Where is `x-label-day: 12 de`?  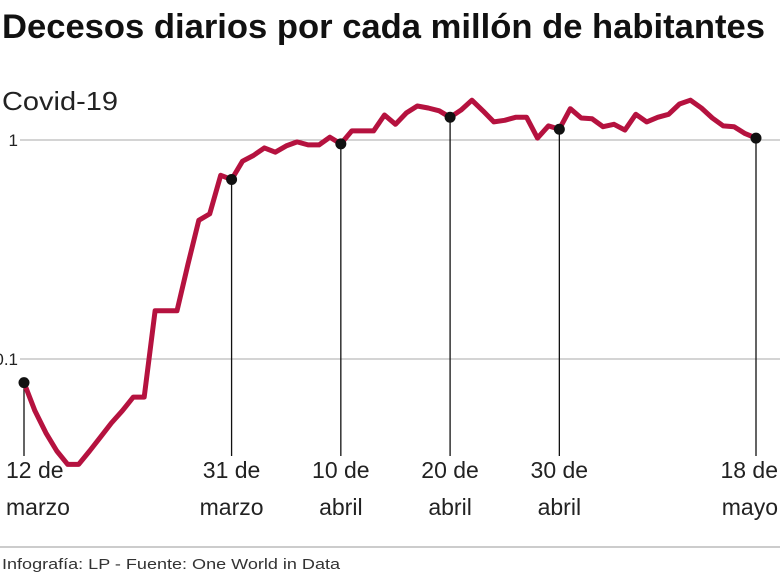
x-label-day: 12 de is located at coordinates (35, 470).